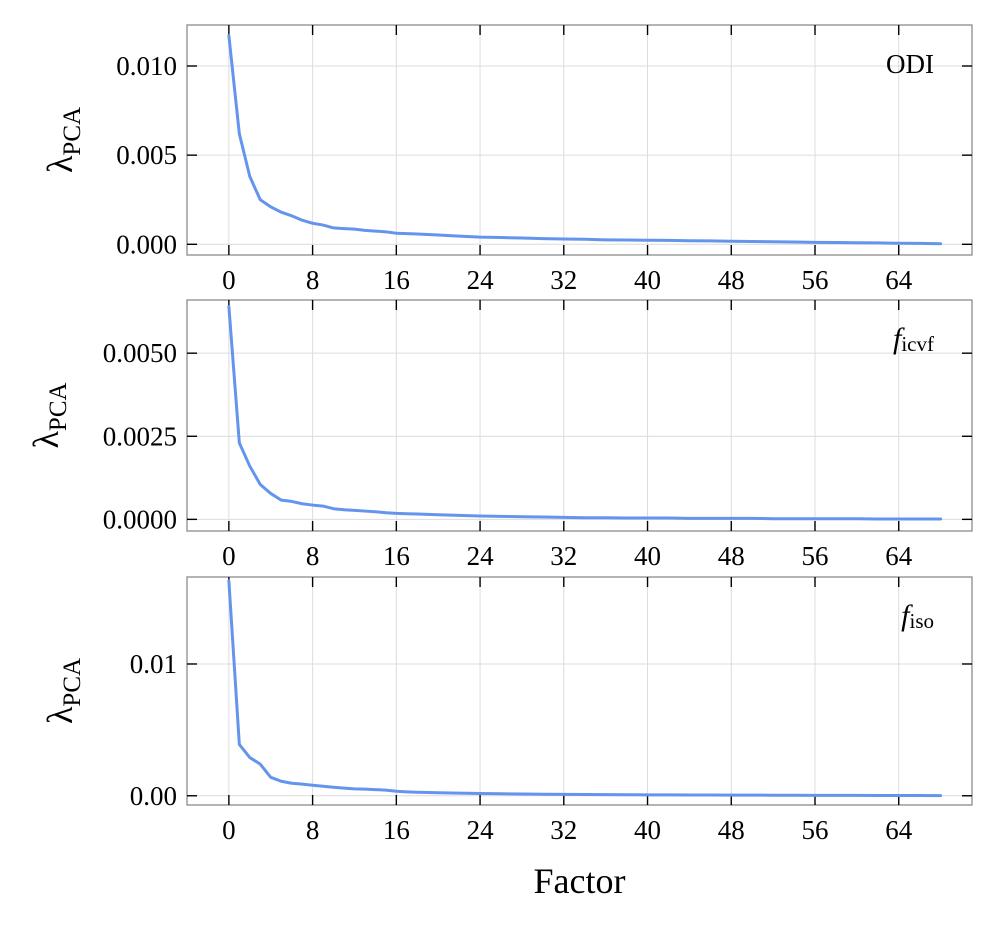 Image resolution: width=998 pixels, height=927 pixels. I want to click on panel-annotation: fiso, so click(917, 616).